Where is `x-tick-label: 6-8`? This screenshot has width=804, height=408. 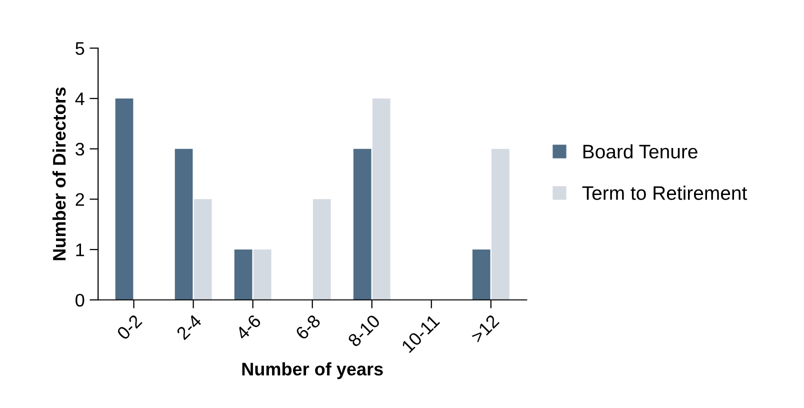 x-tick-label: 6-8 is located at coordinates (308, 327).